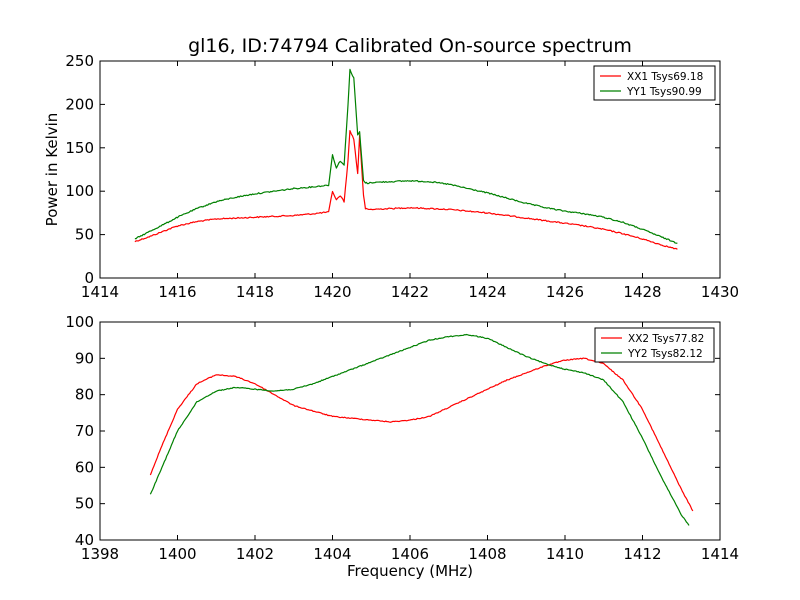 This screenshot has height=600, width=800. I want to click on x-tick-label: 1422, so click(410, 292).